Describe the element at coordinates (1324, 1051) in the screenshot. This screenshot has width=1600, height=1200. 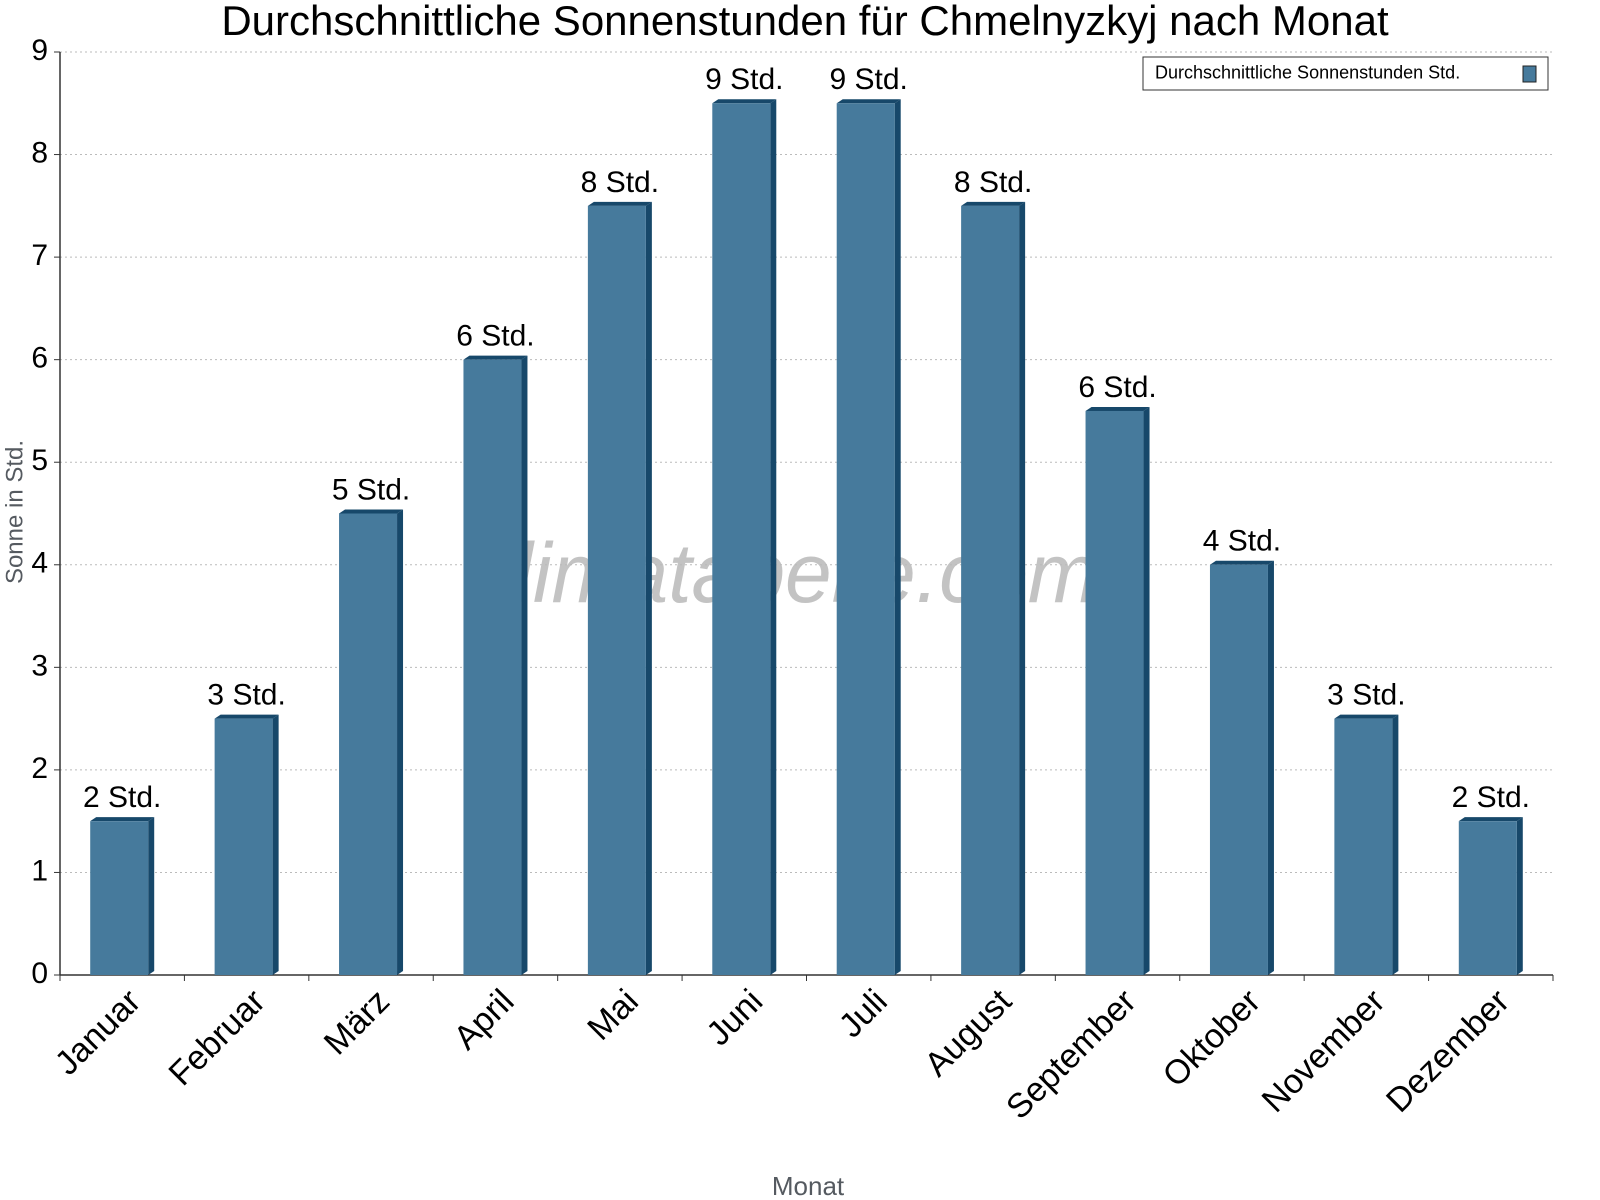
I see `x-tick-label: November` at that location.